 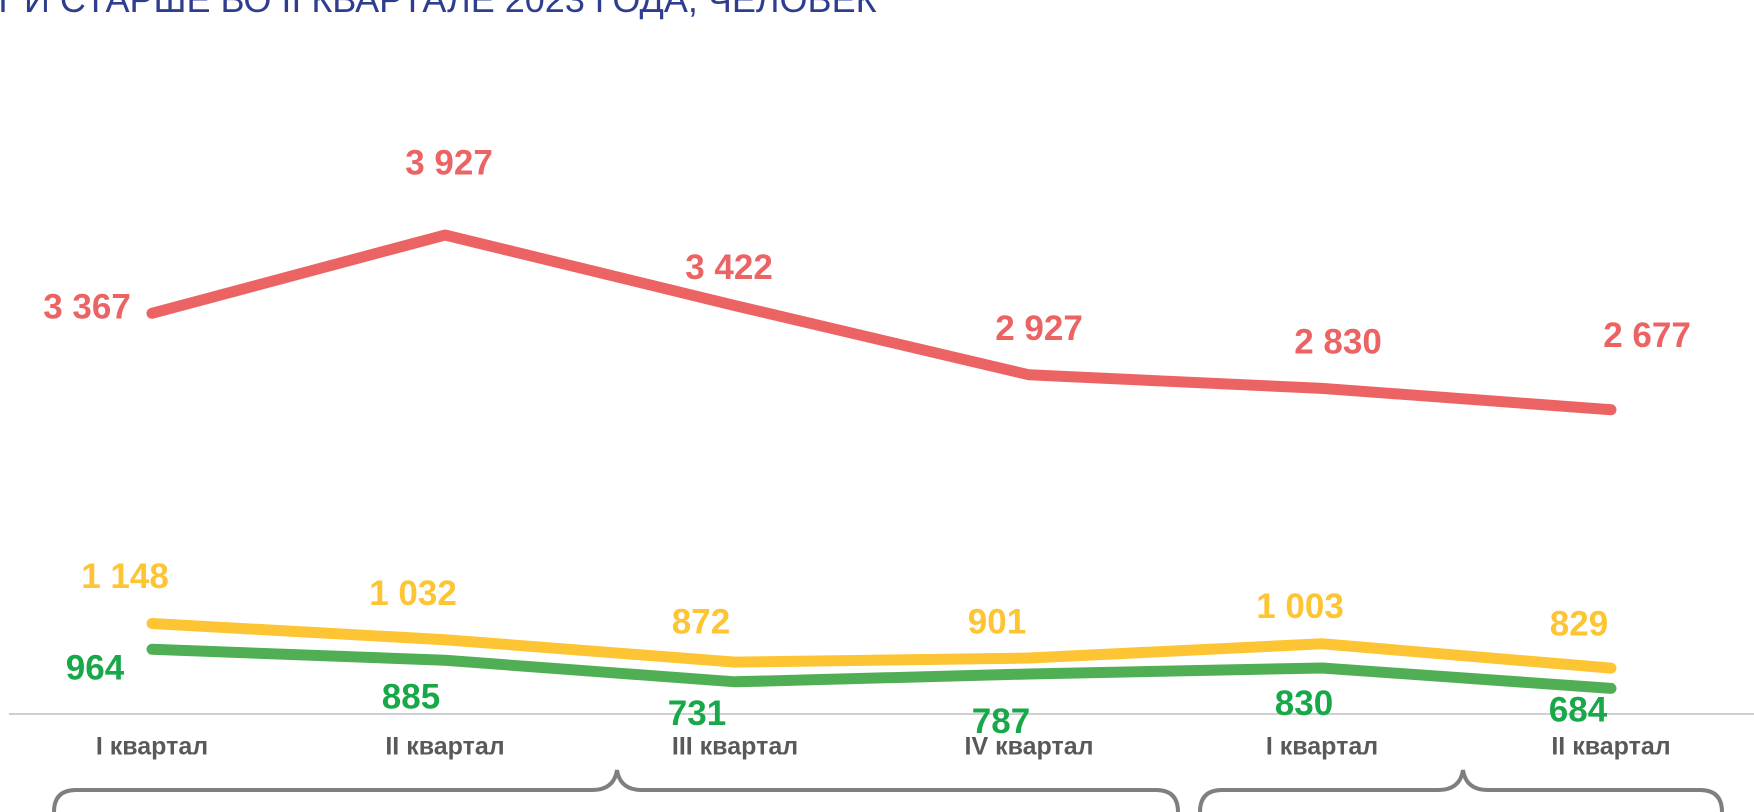 What do you see at coordinates (1578, 710) in the screenshot?
I see `data-label: 684` at bounding box center [1578, 710].